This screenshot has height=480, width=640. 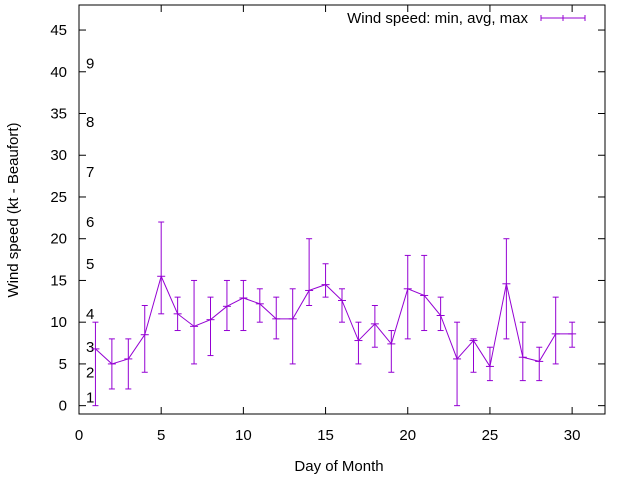 I want to click on beaufort-label: 5, so click(x=90, y=264).